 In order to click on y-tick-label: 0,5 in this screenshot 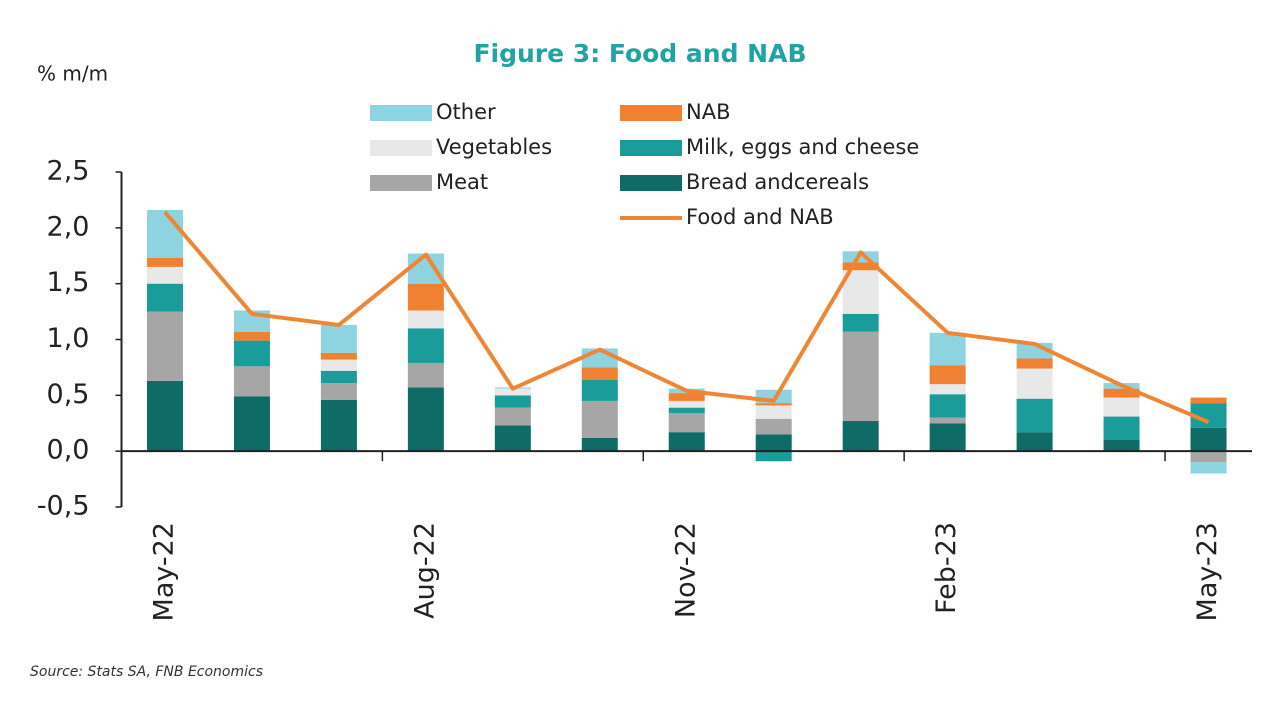, I will do `click(68, 394)`.